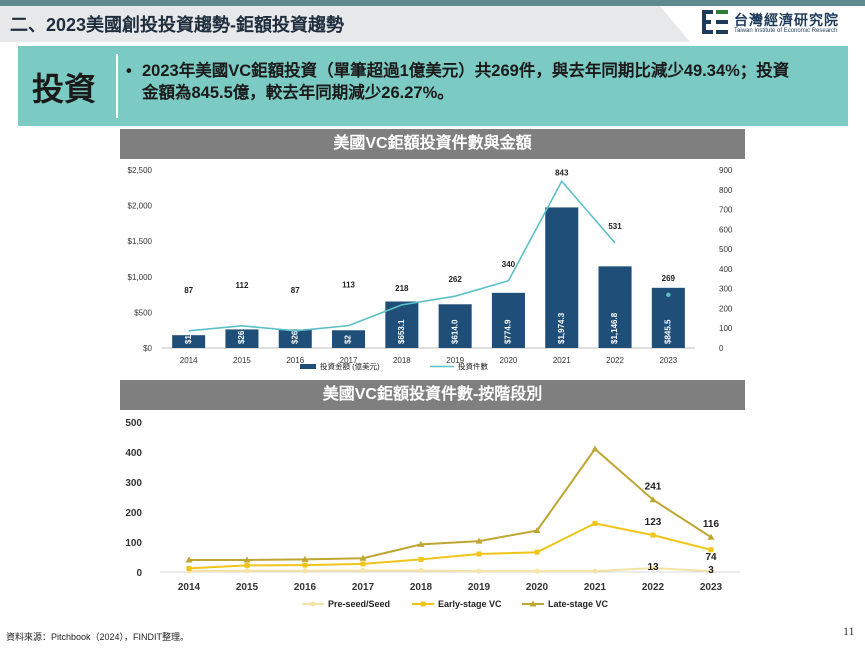  Describe the element at coordinates (140, 277) in the screenshot. I see `y-left-tick-label: $1,000` at that location.